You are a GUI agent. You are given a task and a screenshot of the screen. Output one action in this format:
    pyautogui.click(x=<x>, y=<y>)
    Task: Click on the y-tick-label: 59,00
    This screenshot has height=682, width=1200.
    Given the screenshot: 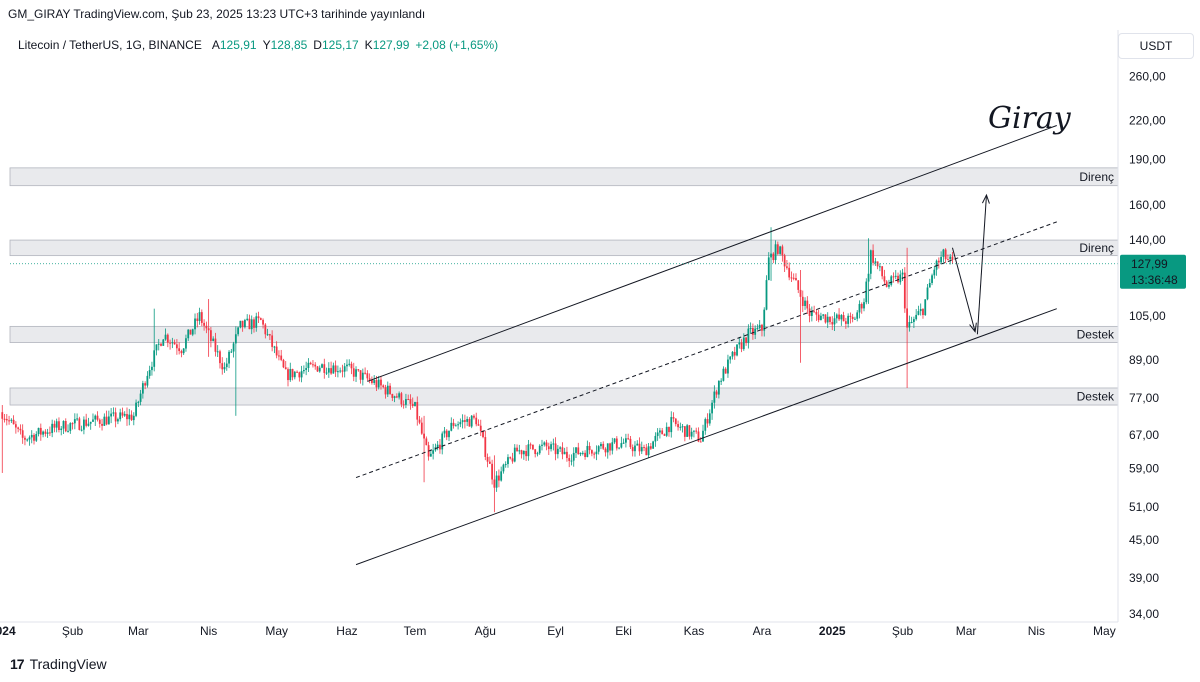 What is the action you would take?
    pyautogui.click(x=1144, y=468)
    